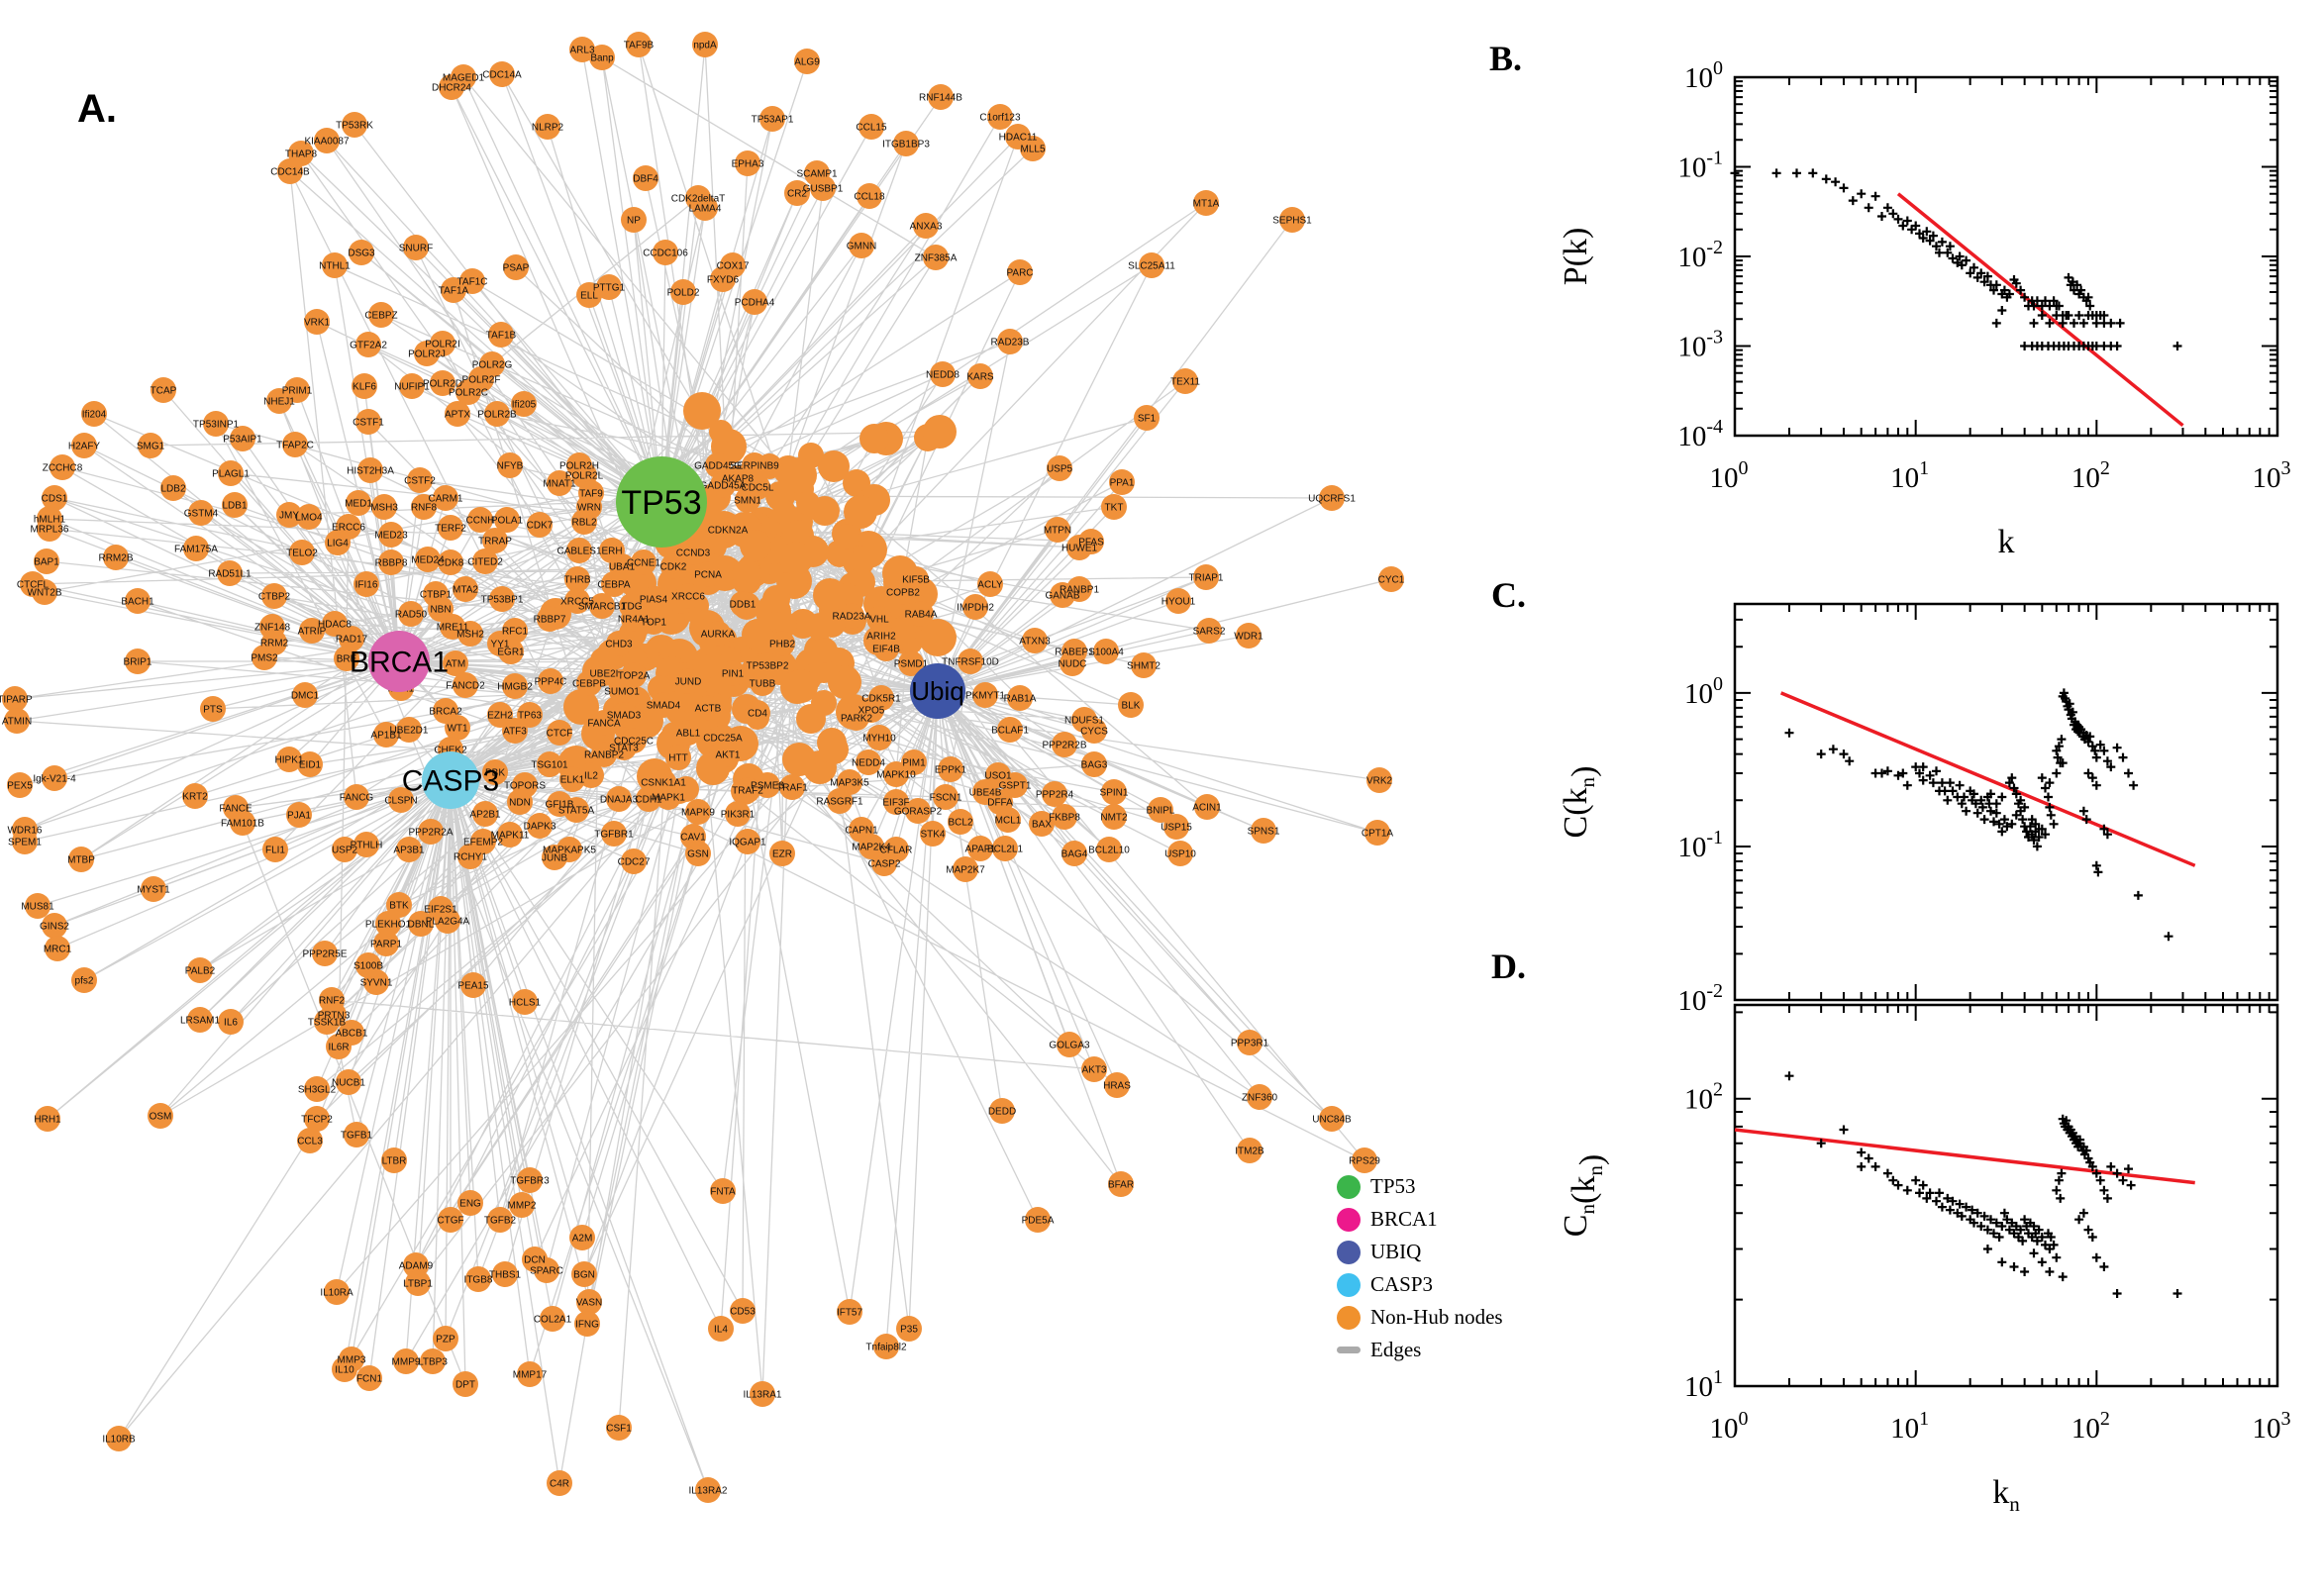  What do you see at coordinates (450, 529) in the screenshot?
I see `gene-label: TERF2` at bounding box center [450, 529].